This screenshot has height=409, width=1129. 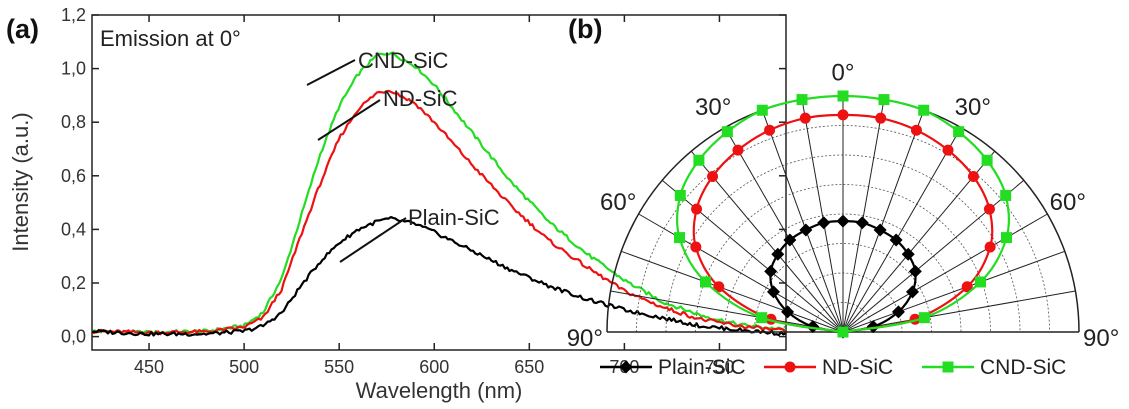 What do you see at coordinates (702, 367) in the screenshot?
I see `legend-label-plain-sic: Plain-SiC` at bounding box center [702, 367].